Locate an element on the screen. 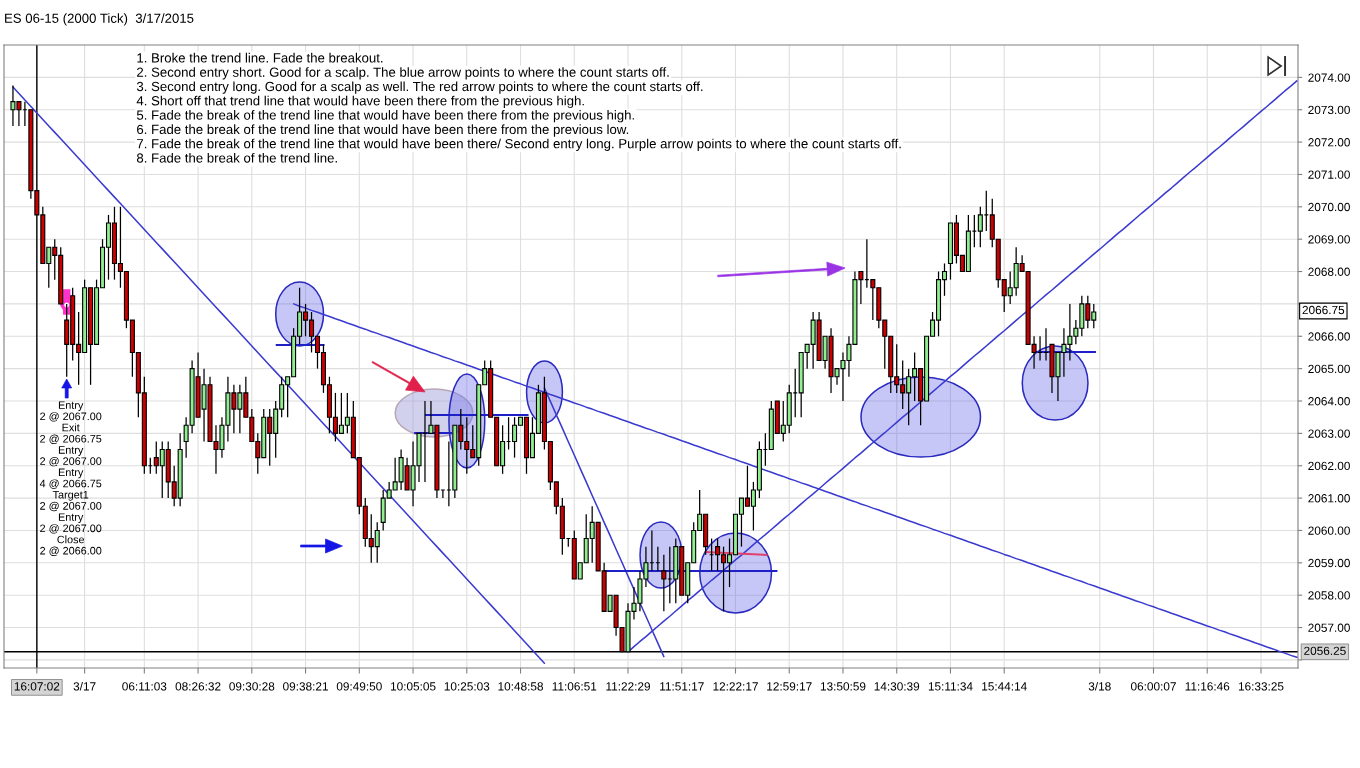 The image size is (1360, 768). x-tick-label: 13:50:59 is located at coordinates (843, 686).